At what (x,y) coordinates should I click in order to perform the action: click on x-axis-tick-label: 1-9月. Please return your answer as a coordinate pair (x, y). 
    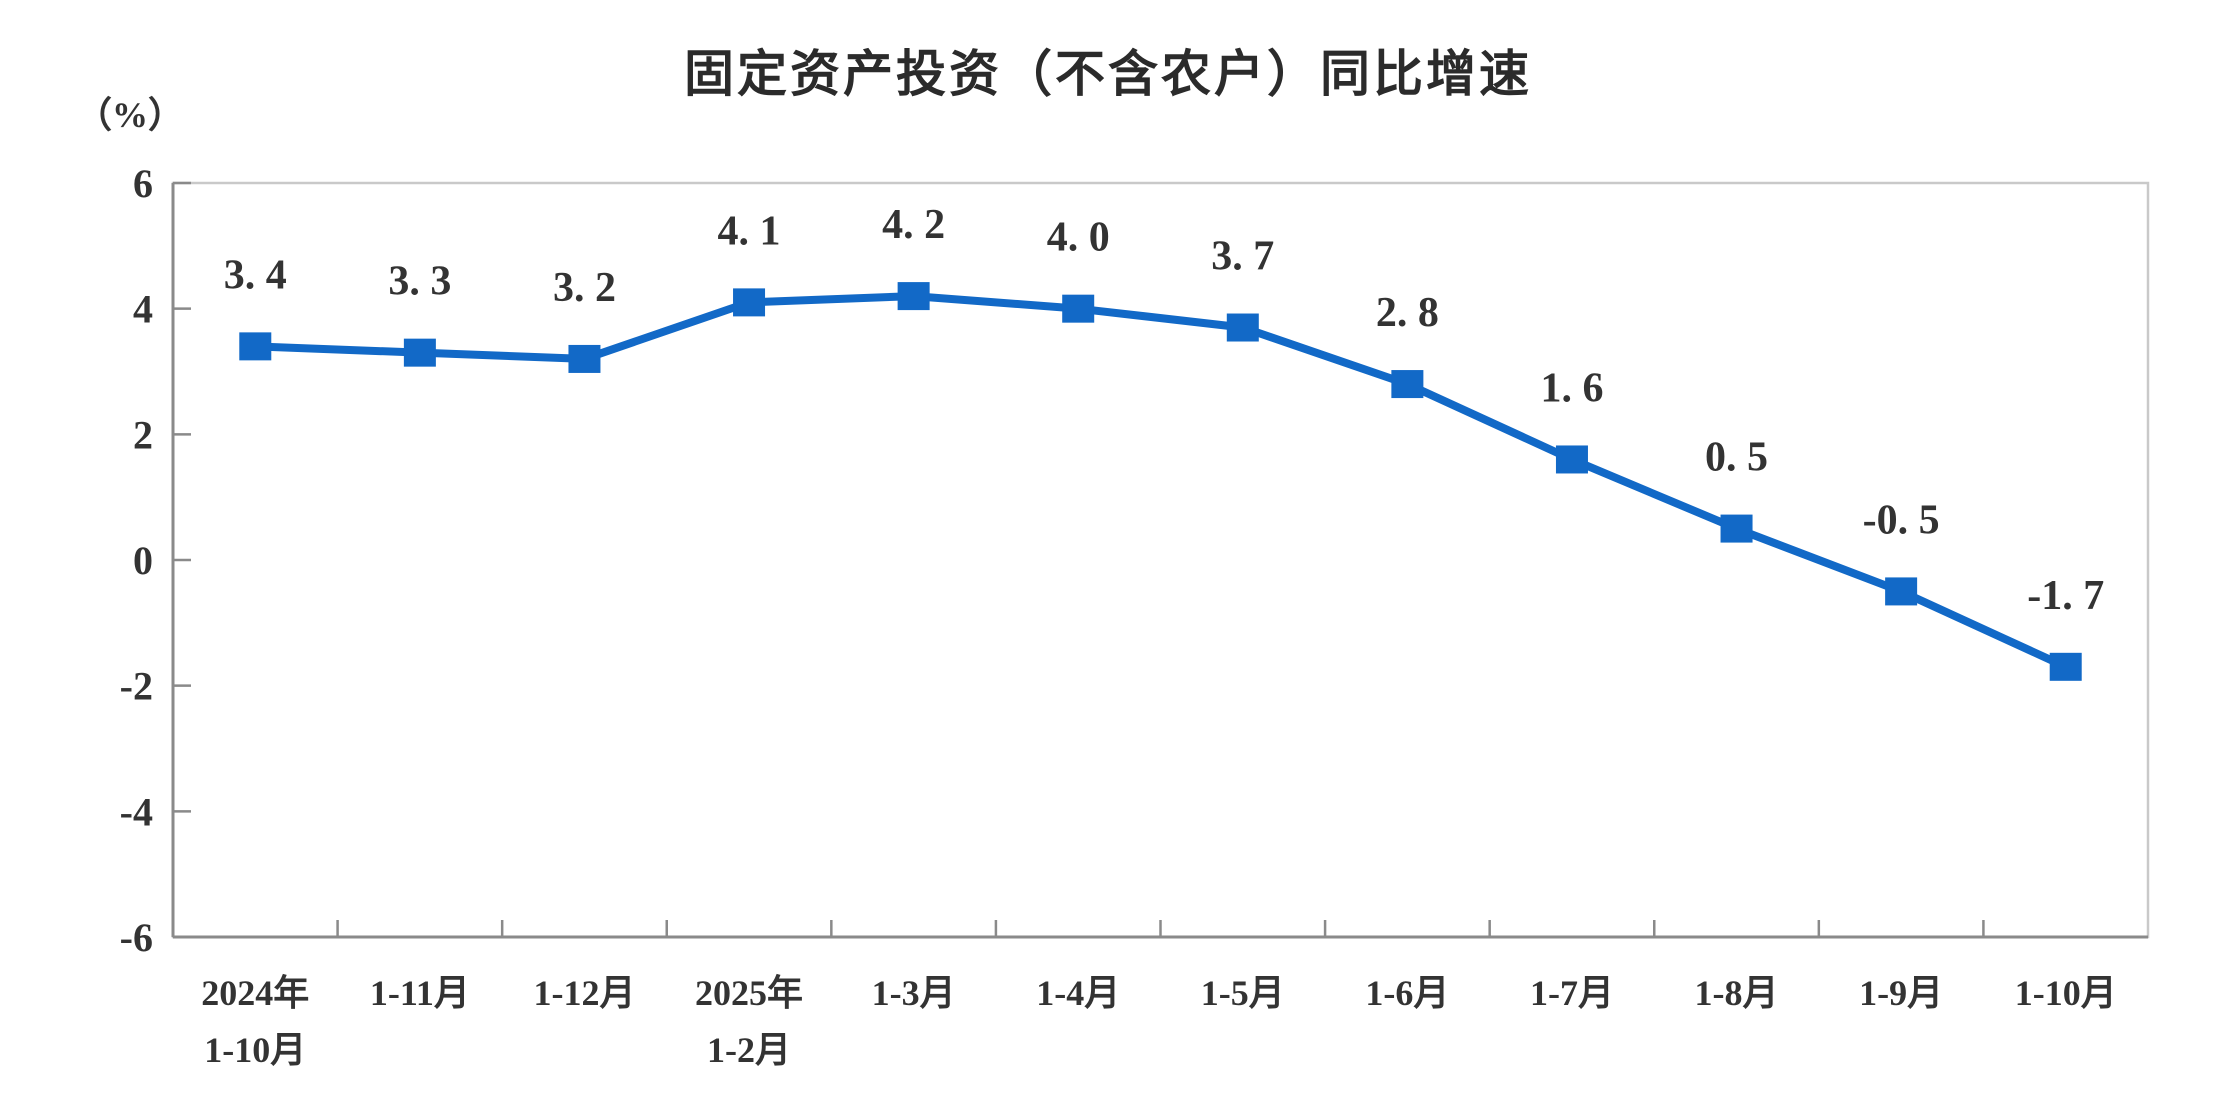
    Looking at the image, I should click on (1901, 993).